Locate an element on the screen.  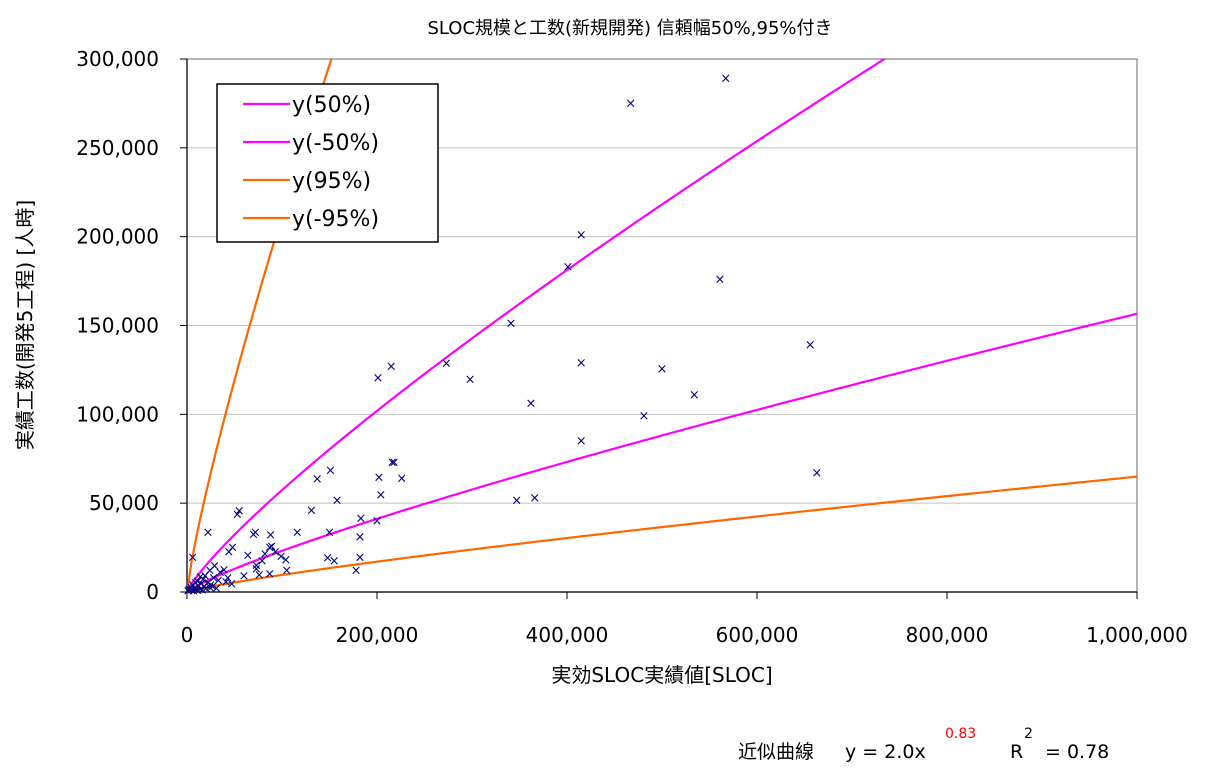
legend: y(50%) y(-50%) y(95%) y(-95%) is located at coordinates (327, 163).